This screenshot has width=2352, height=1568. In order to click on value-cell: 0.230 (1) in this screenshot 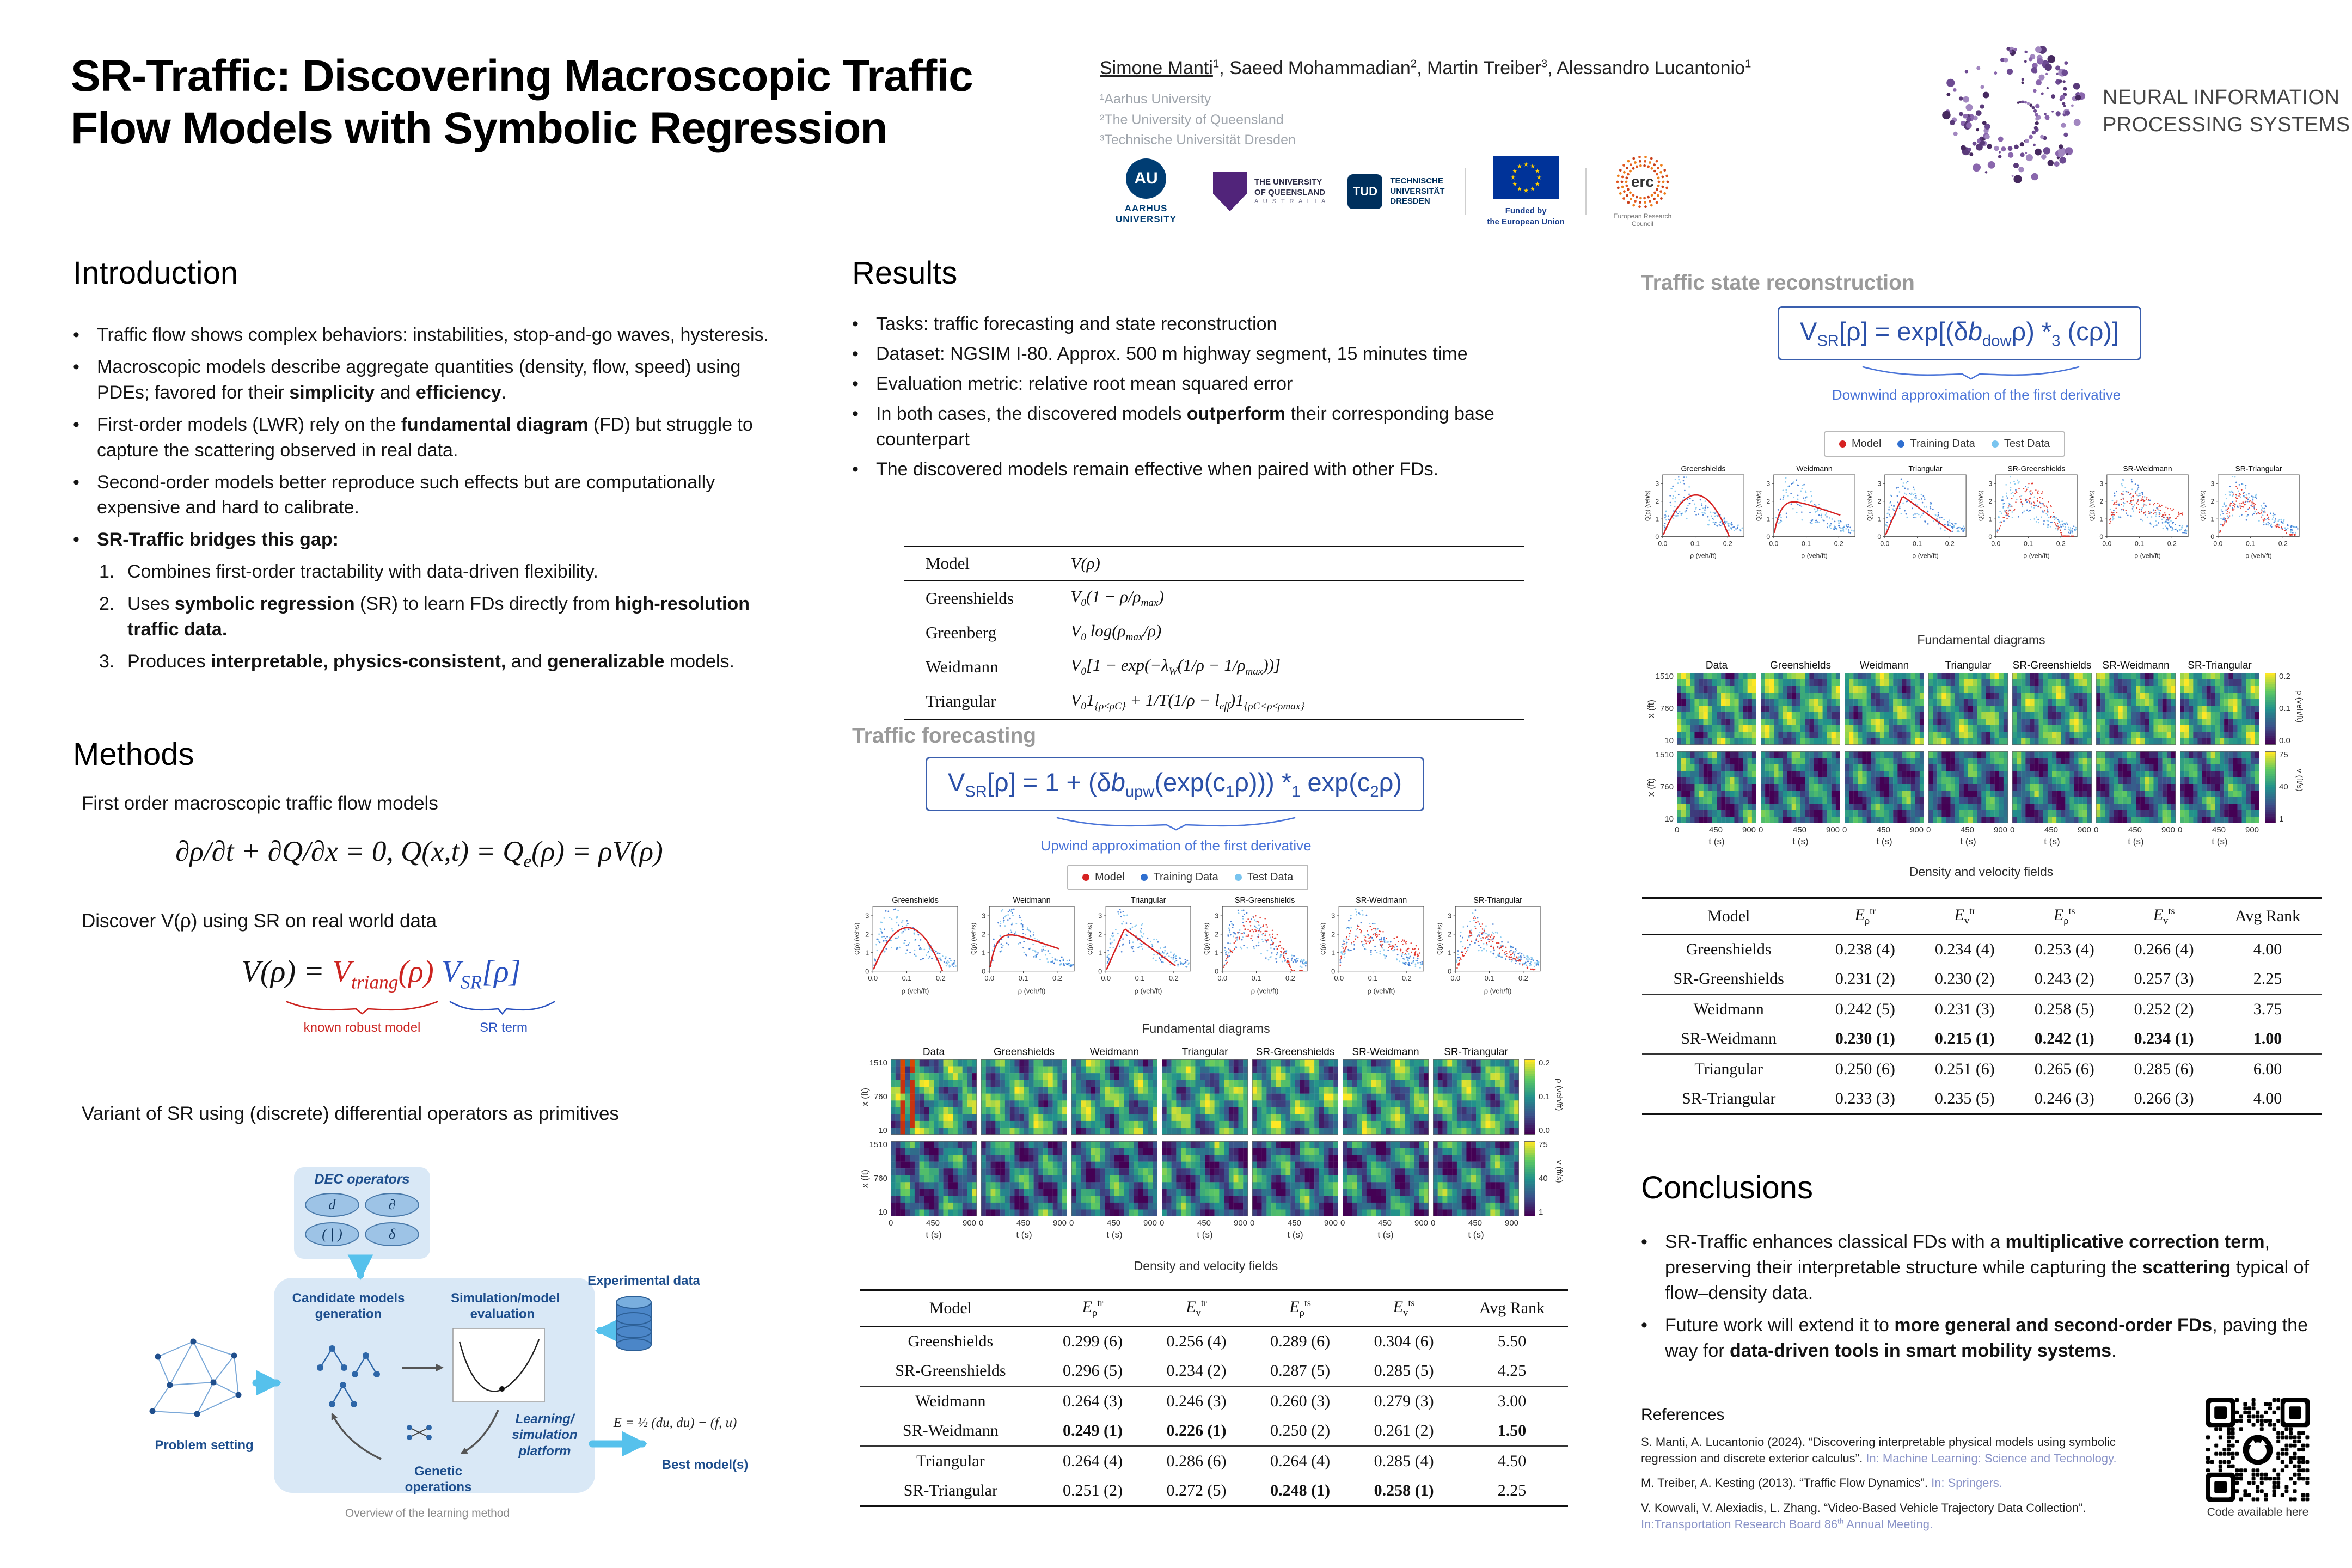, I will do `click(1865, 1039)`.